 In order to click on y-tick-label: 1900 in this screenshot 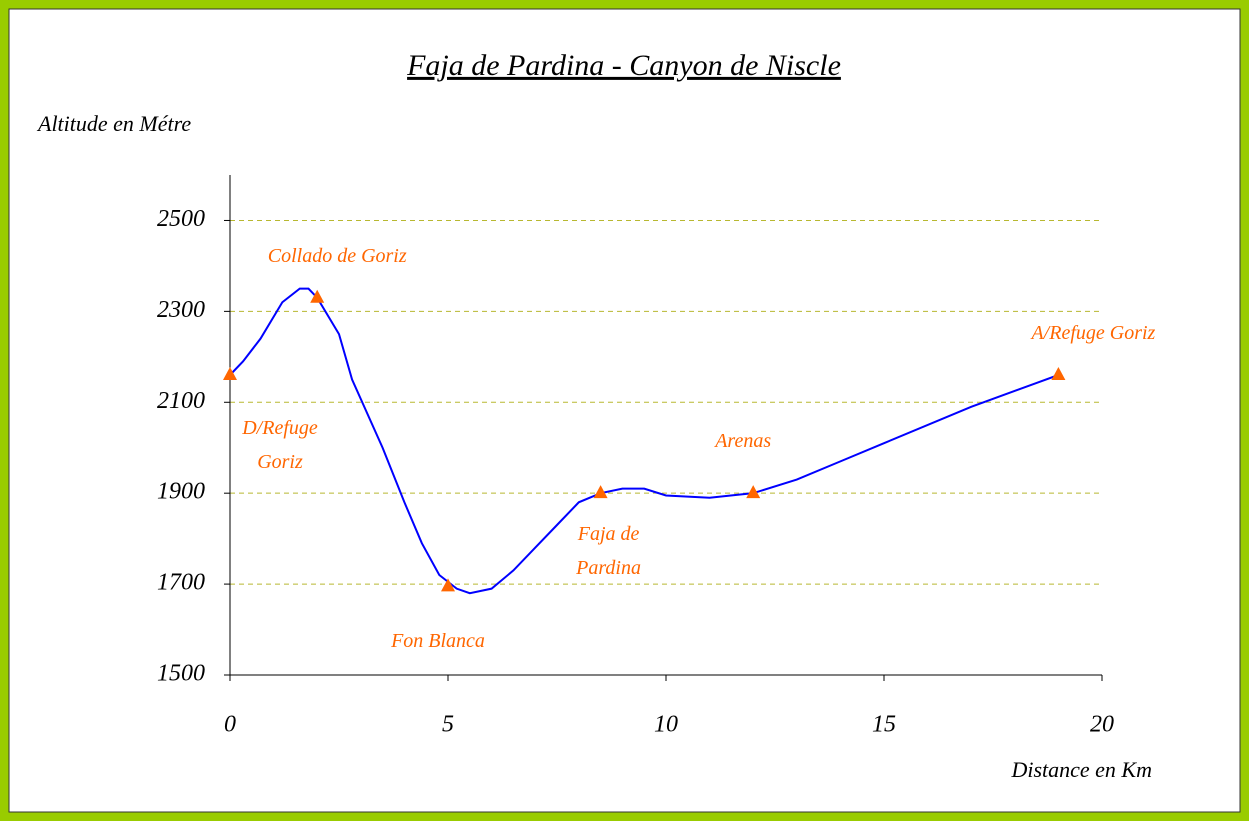, I will do `click(181, 492)`.